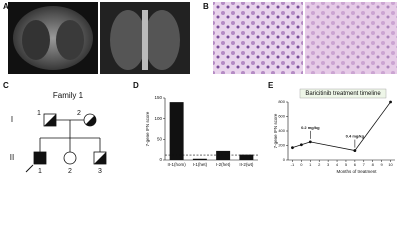 The image size is (400, 240). What do you see at coordinates (271, 85) in the screenshot?
I see `panel-label: E` at bounding box center [271, 85].